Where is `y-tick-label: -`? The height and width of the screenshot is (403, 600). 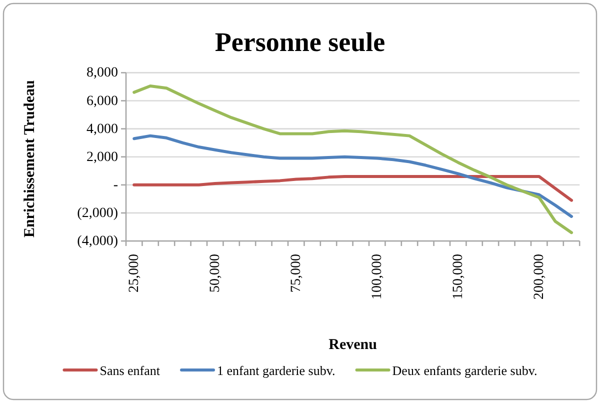
y-tick-label: - is located at coordinates (115, 184).